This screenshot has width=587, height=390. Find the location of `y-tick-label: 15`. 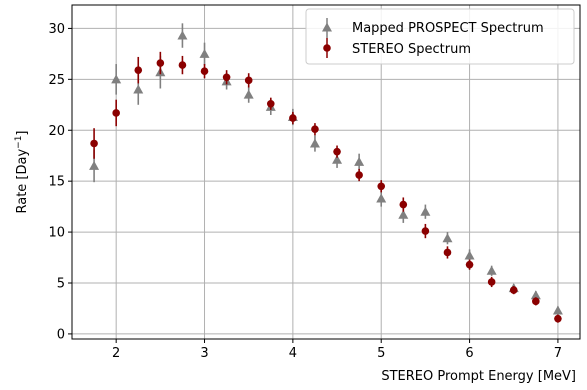

y-tick-label: 15 is located at coordinates (56, 182).